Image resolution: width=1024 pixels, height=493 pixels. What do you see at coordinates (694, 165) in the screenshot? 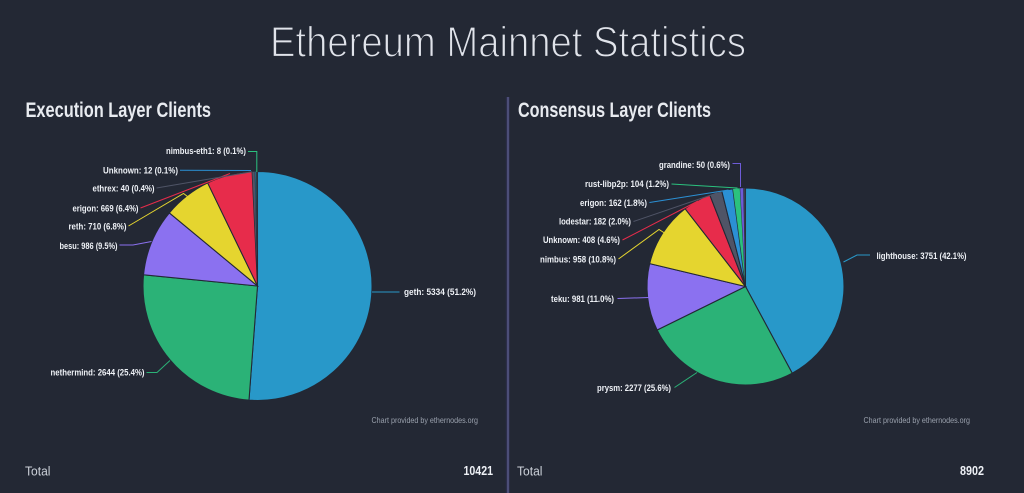
I see `svg-text: grandine: 50 (0.6%)` at bounding box center [694, 165].